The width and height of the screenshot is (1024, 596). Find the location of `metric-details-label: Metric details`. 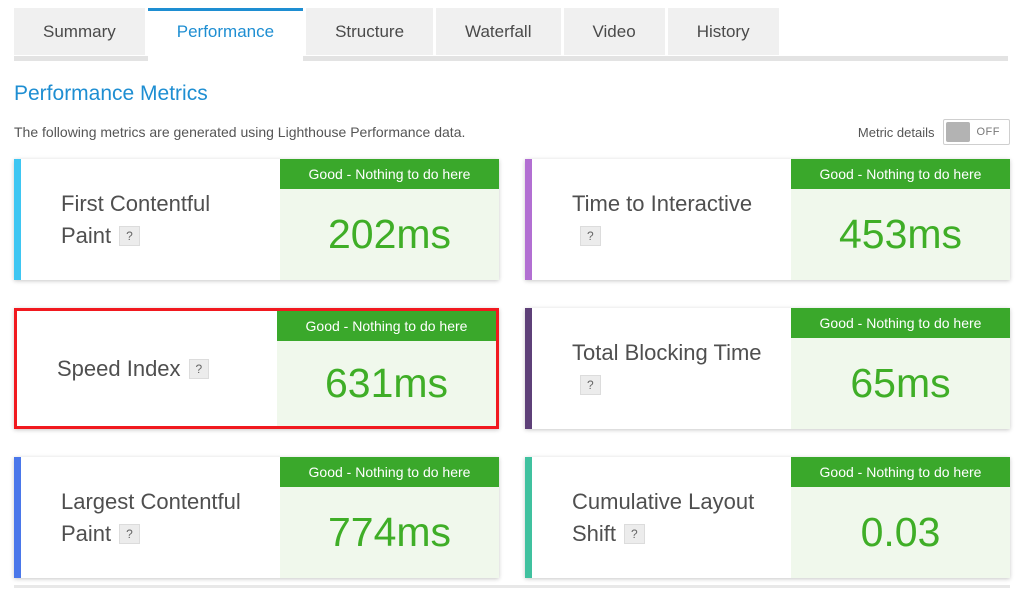

metric-details-label: Metric details is located at coordinates (896, 132).